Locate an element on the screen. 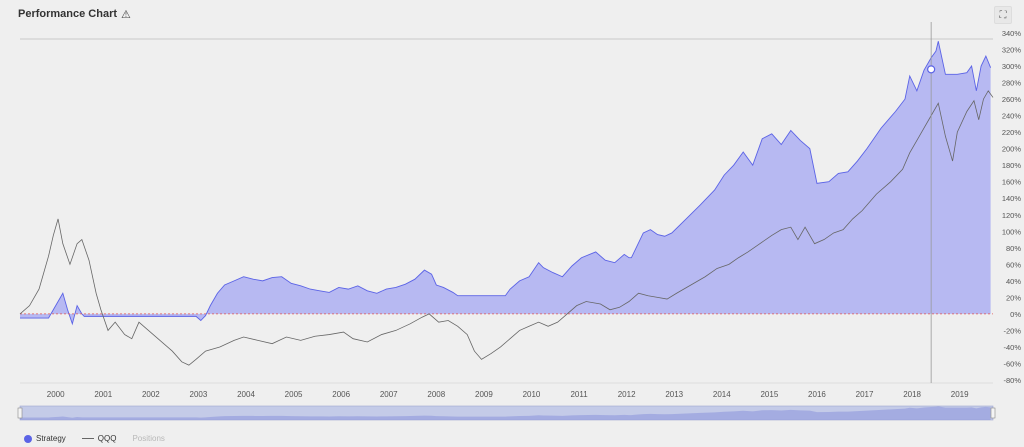 This screenshot has height=447, width=1024. x-tick-label: 2000 is located at coordinates (56, 394).